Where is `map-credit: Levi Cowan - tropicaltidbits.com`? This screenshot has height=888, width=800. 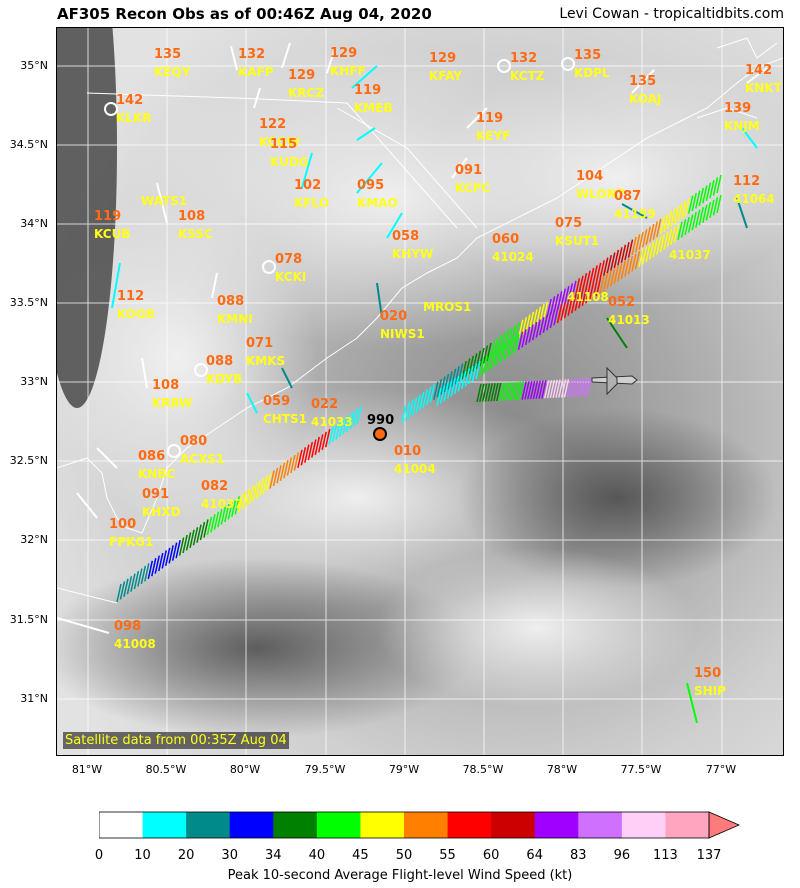
map-credit: Levi Cowan - tropicaltidbits.com is located at coordinates (671, 14).